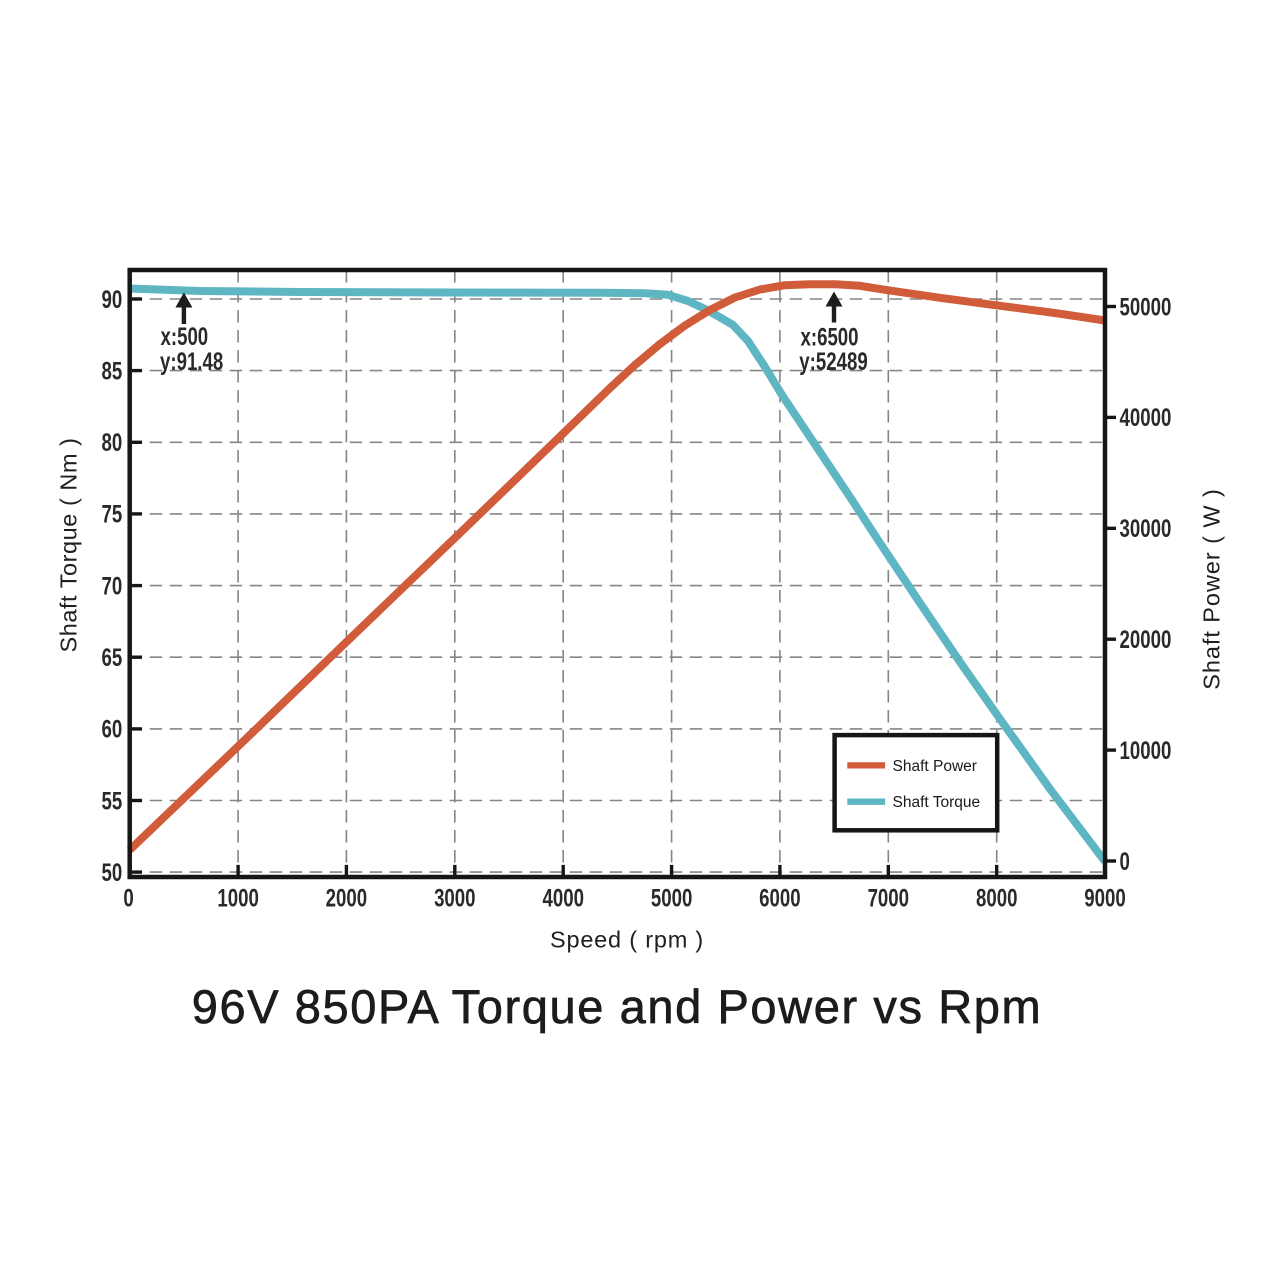 The width and height of the screenshot is (1280, 1280). I want to click on svg-text: Shaft Power ( W ), so click(1212, 589).